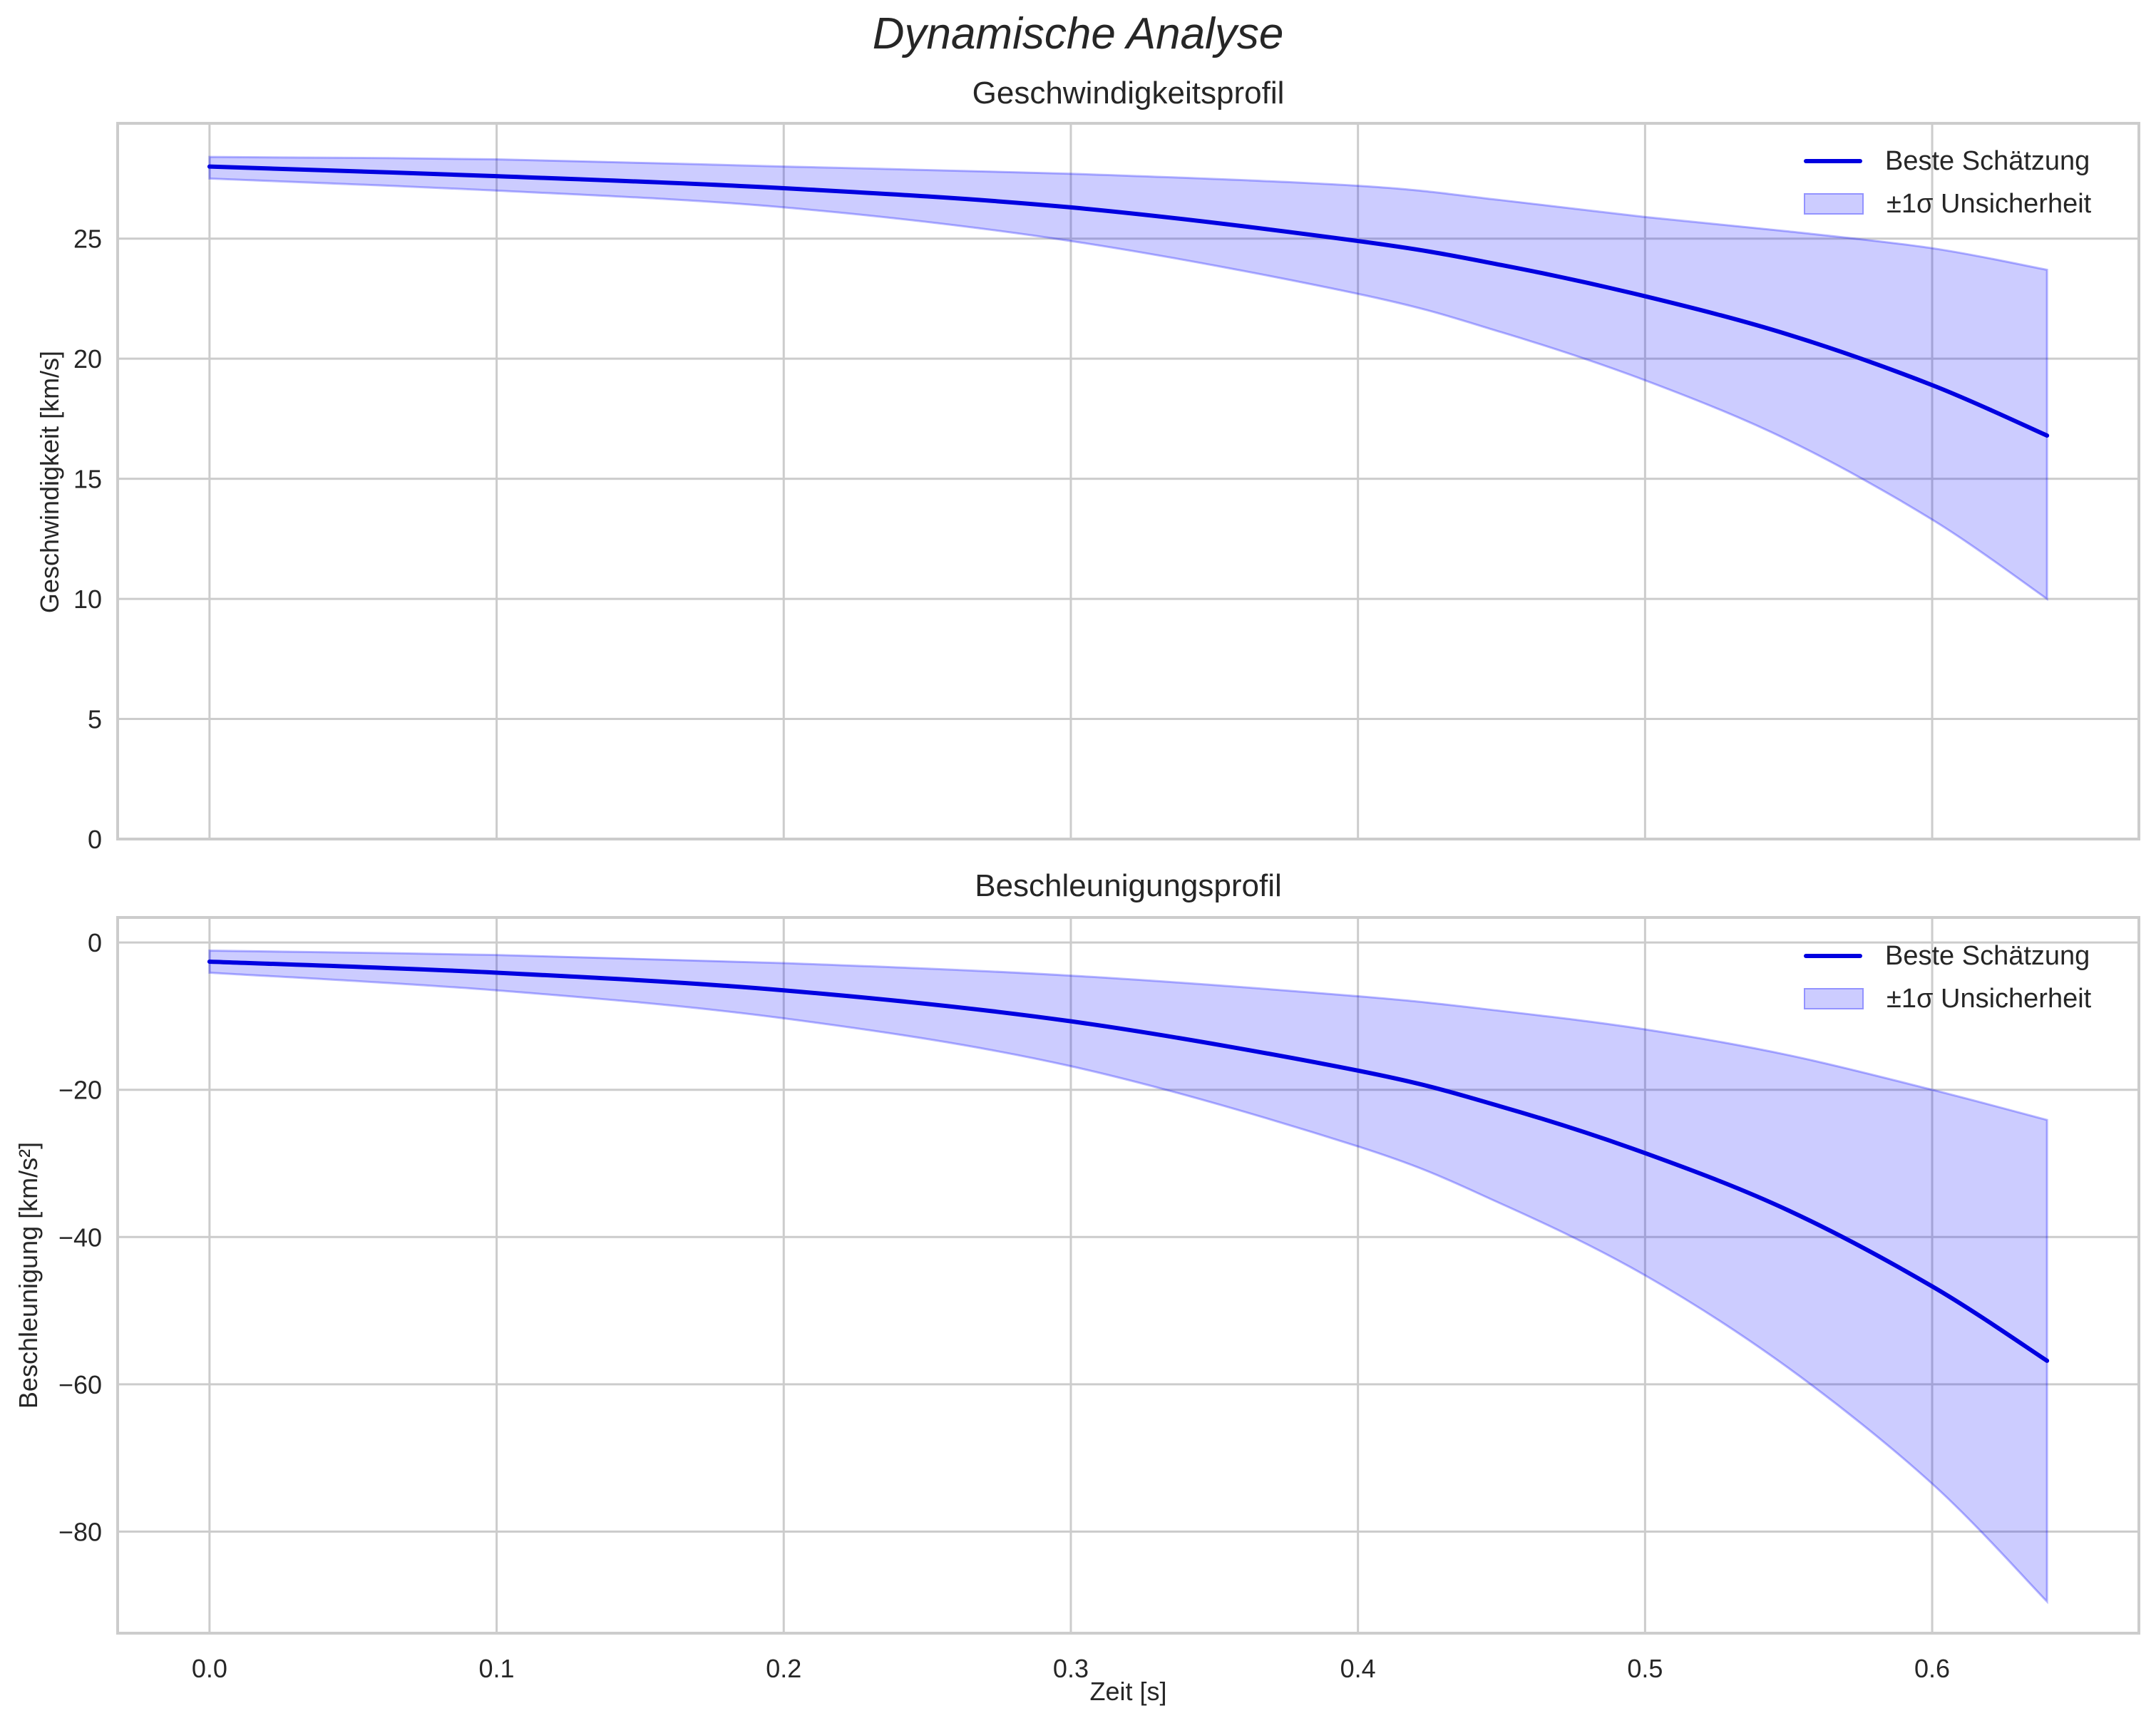 This screenshot has width=2156, height=1728. I want to click on x-tick-label: 0.4, so click(1358, 1668).